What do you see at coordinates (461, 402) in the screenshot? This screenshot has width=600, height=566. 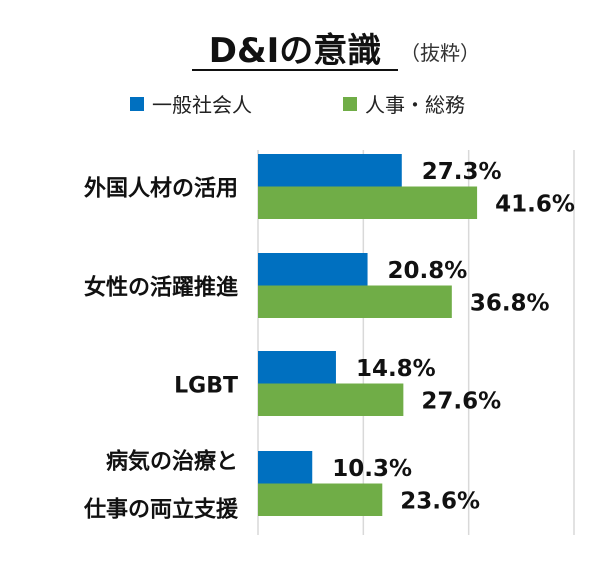 I see `data-label: 27.6%` at bounding box center [461, 402].